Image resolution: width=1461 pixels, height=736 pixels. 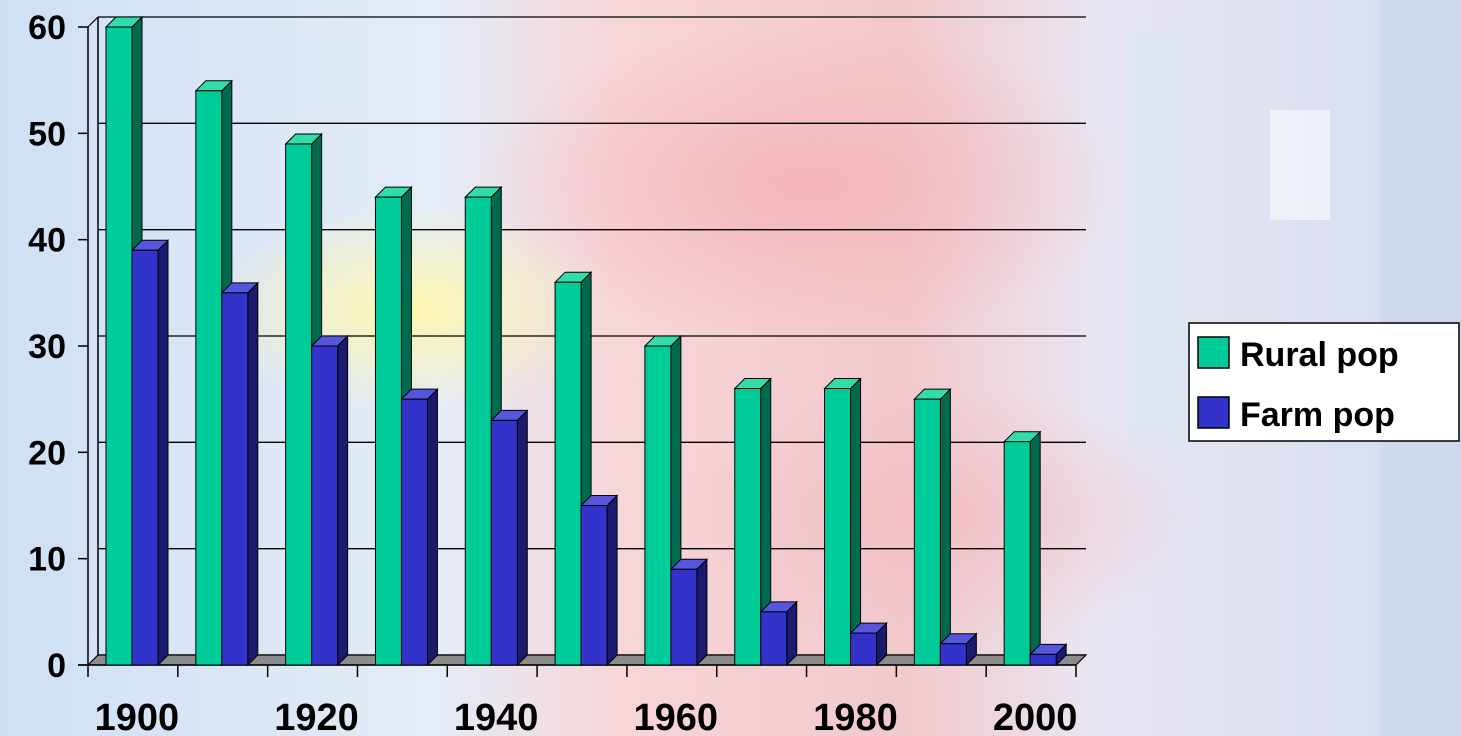 What do you see at coordinates (778, 633) in the screenshot?
I see `bar-farm-1970` at bounding box center [778, 633].